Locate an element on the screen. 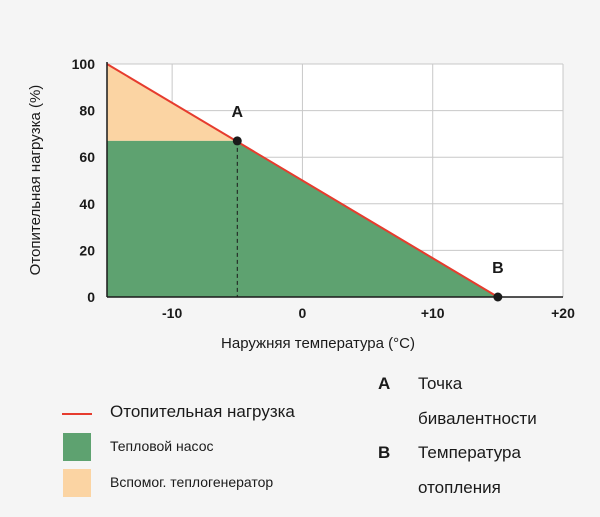  x-axis-title: Наружняя температура (°C) is located at coordinates (318, 343).